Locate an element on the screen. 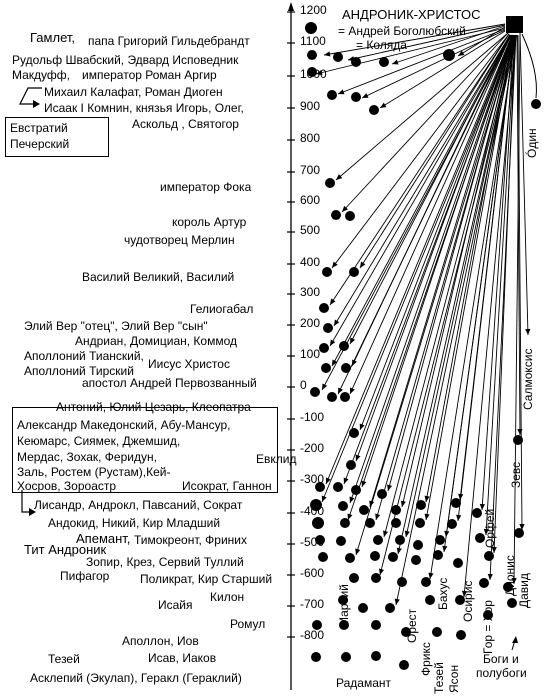  label-orest: Орест is located at coordinates (412, 625).